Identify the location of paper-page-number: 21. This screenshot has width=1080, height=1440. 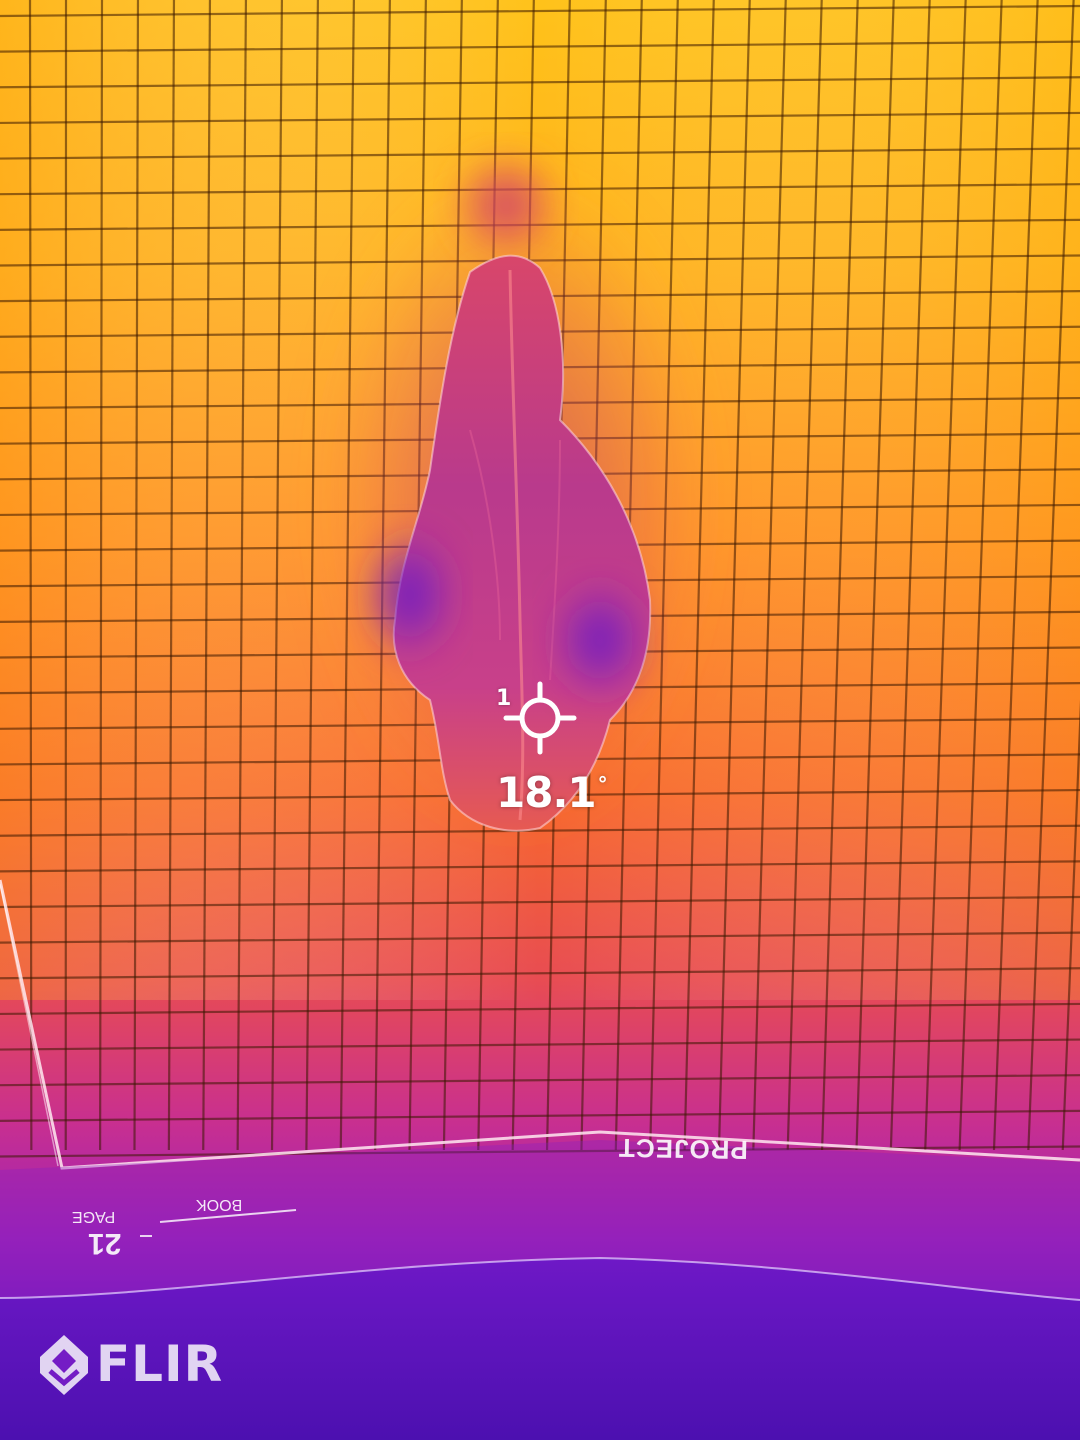
(105, 1243).